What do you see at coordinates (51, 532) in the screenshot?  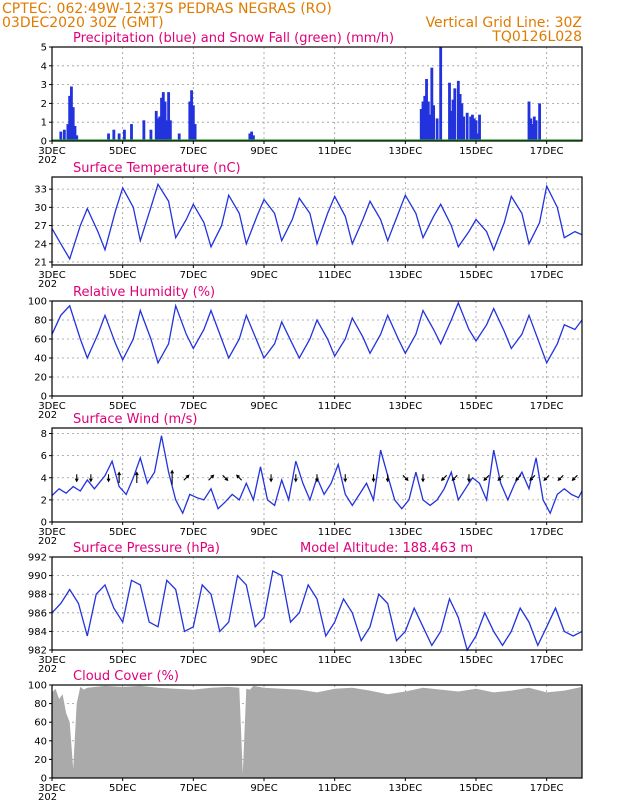 I see `wind-xtick-label: 3DEC` at bounding box center [51, 532].